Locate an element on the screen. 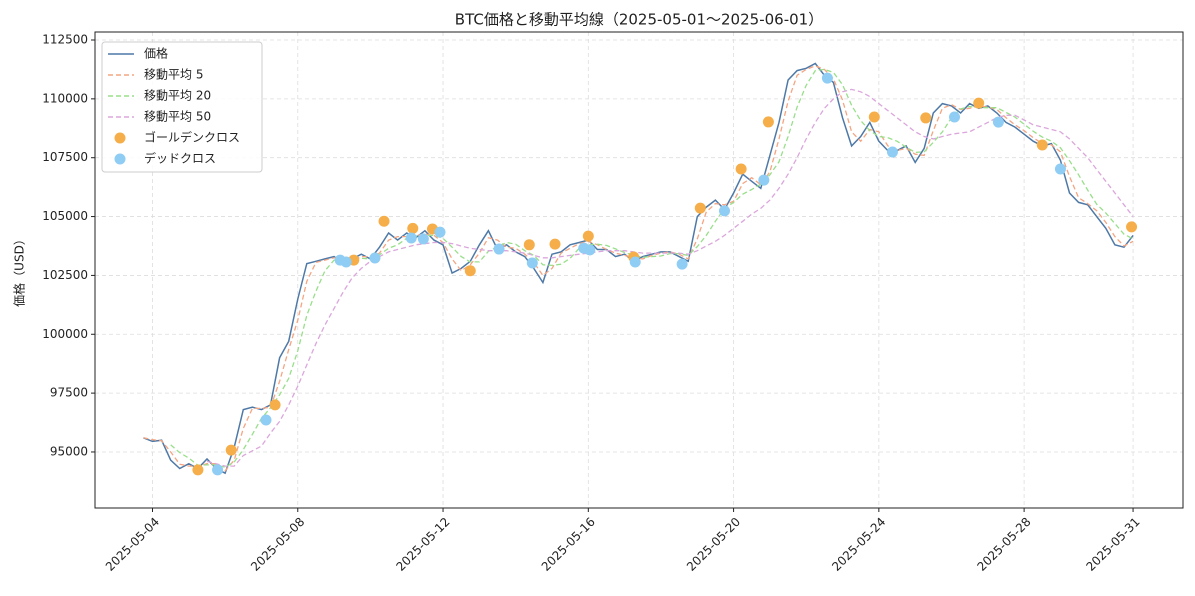 The width and height of the screenshot is (1195, 596). chart-title: BTC価格と移動平均線（2025-05-01～2025-06-01） is located at coordinates (639, 20).